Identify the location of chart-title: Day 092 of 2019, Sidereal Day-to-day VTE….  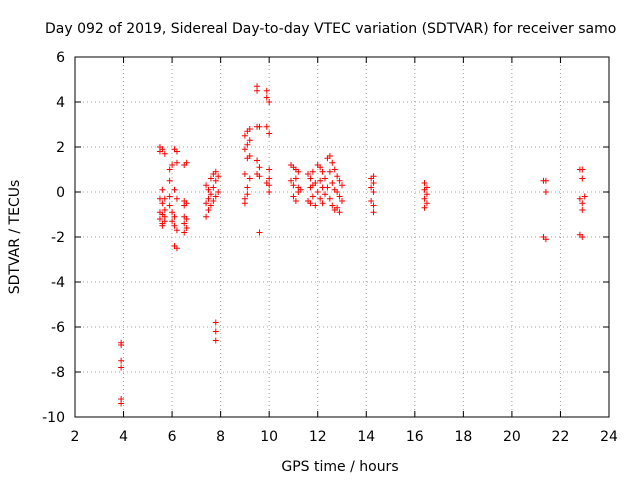
(330, 29).